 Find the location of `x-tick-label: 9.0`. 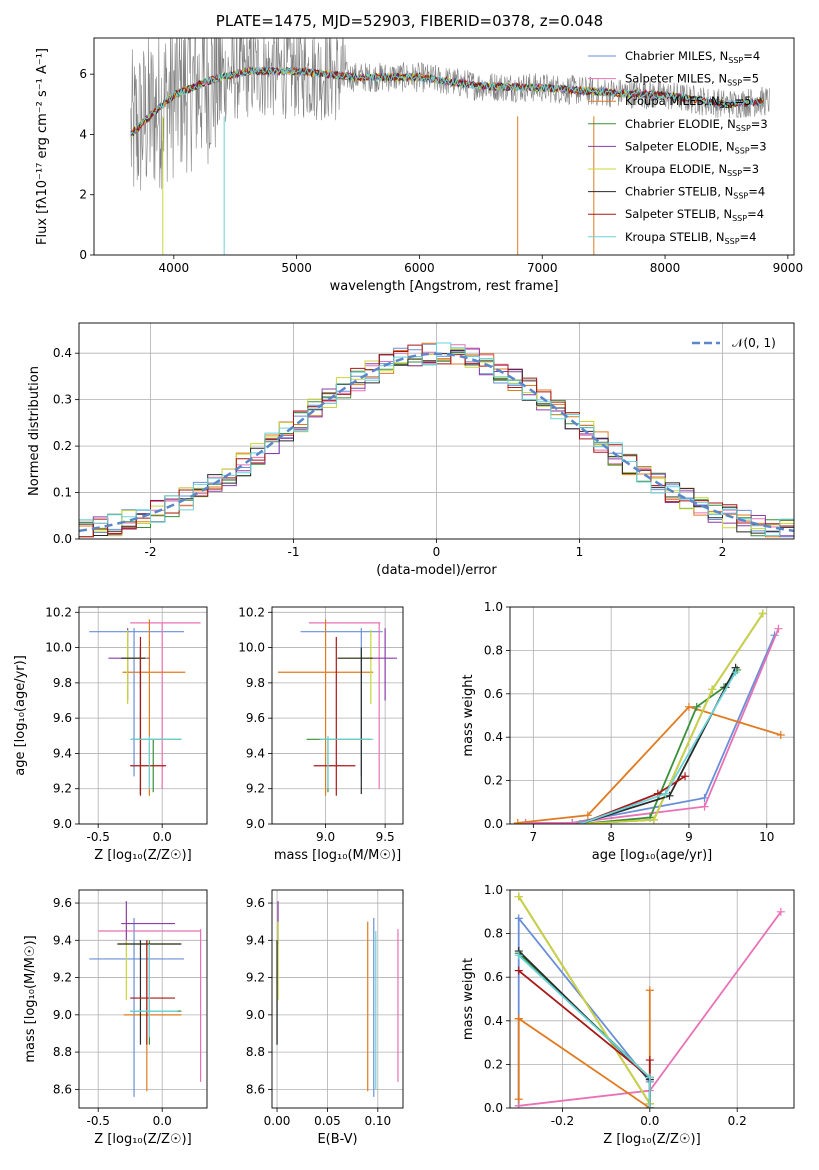

x-tick-label: 9.0 is located at coordinates (325, 837).